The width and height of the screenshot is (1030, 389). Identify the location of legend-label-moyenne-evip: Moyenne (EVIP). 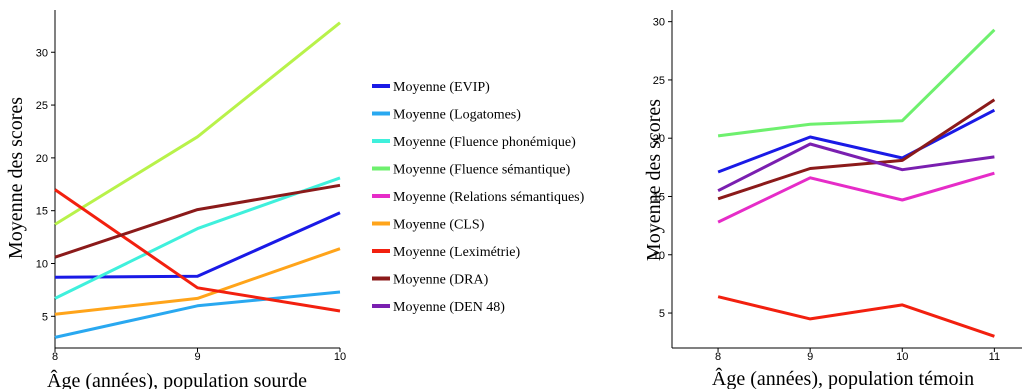
(441, 87).